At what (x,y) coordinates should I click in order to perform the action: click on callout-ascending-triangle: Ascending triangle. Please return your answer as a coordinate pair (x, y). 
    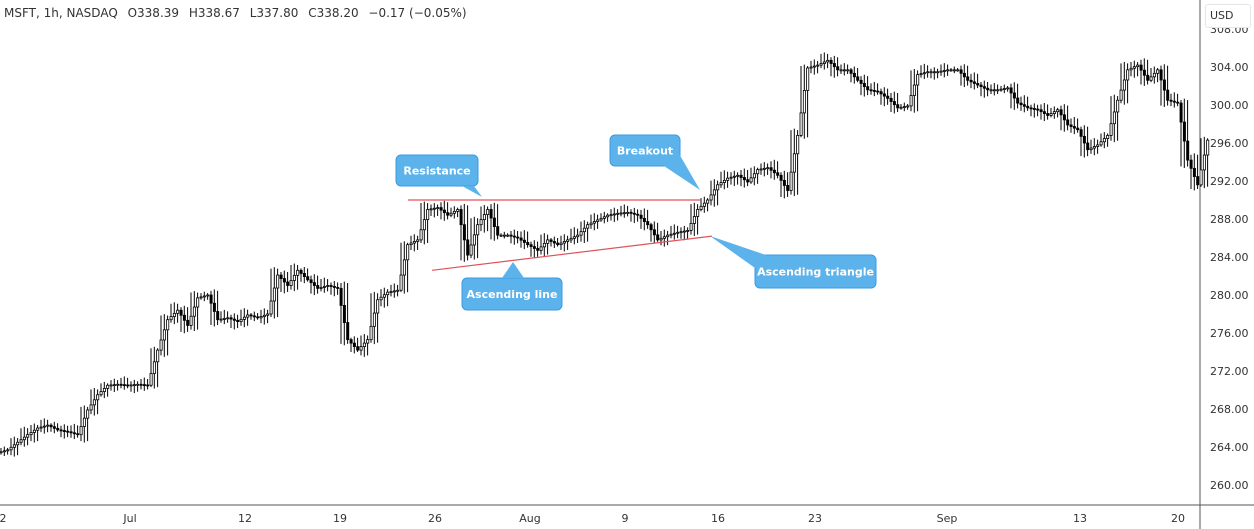
    Looking at the image, I should click on (793, 262).